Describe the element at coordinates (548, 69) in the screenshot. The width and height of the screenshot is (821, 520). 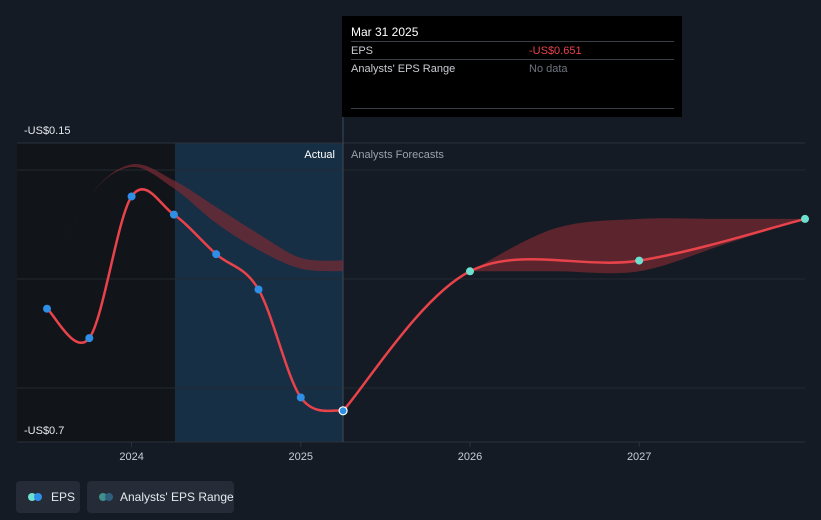
I see `tooltip-range-value: No data` at that location.